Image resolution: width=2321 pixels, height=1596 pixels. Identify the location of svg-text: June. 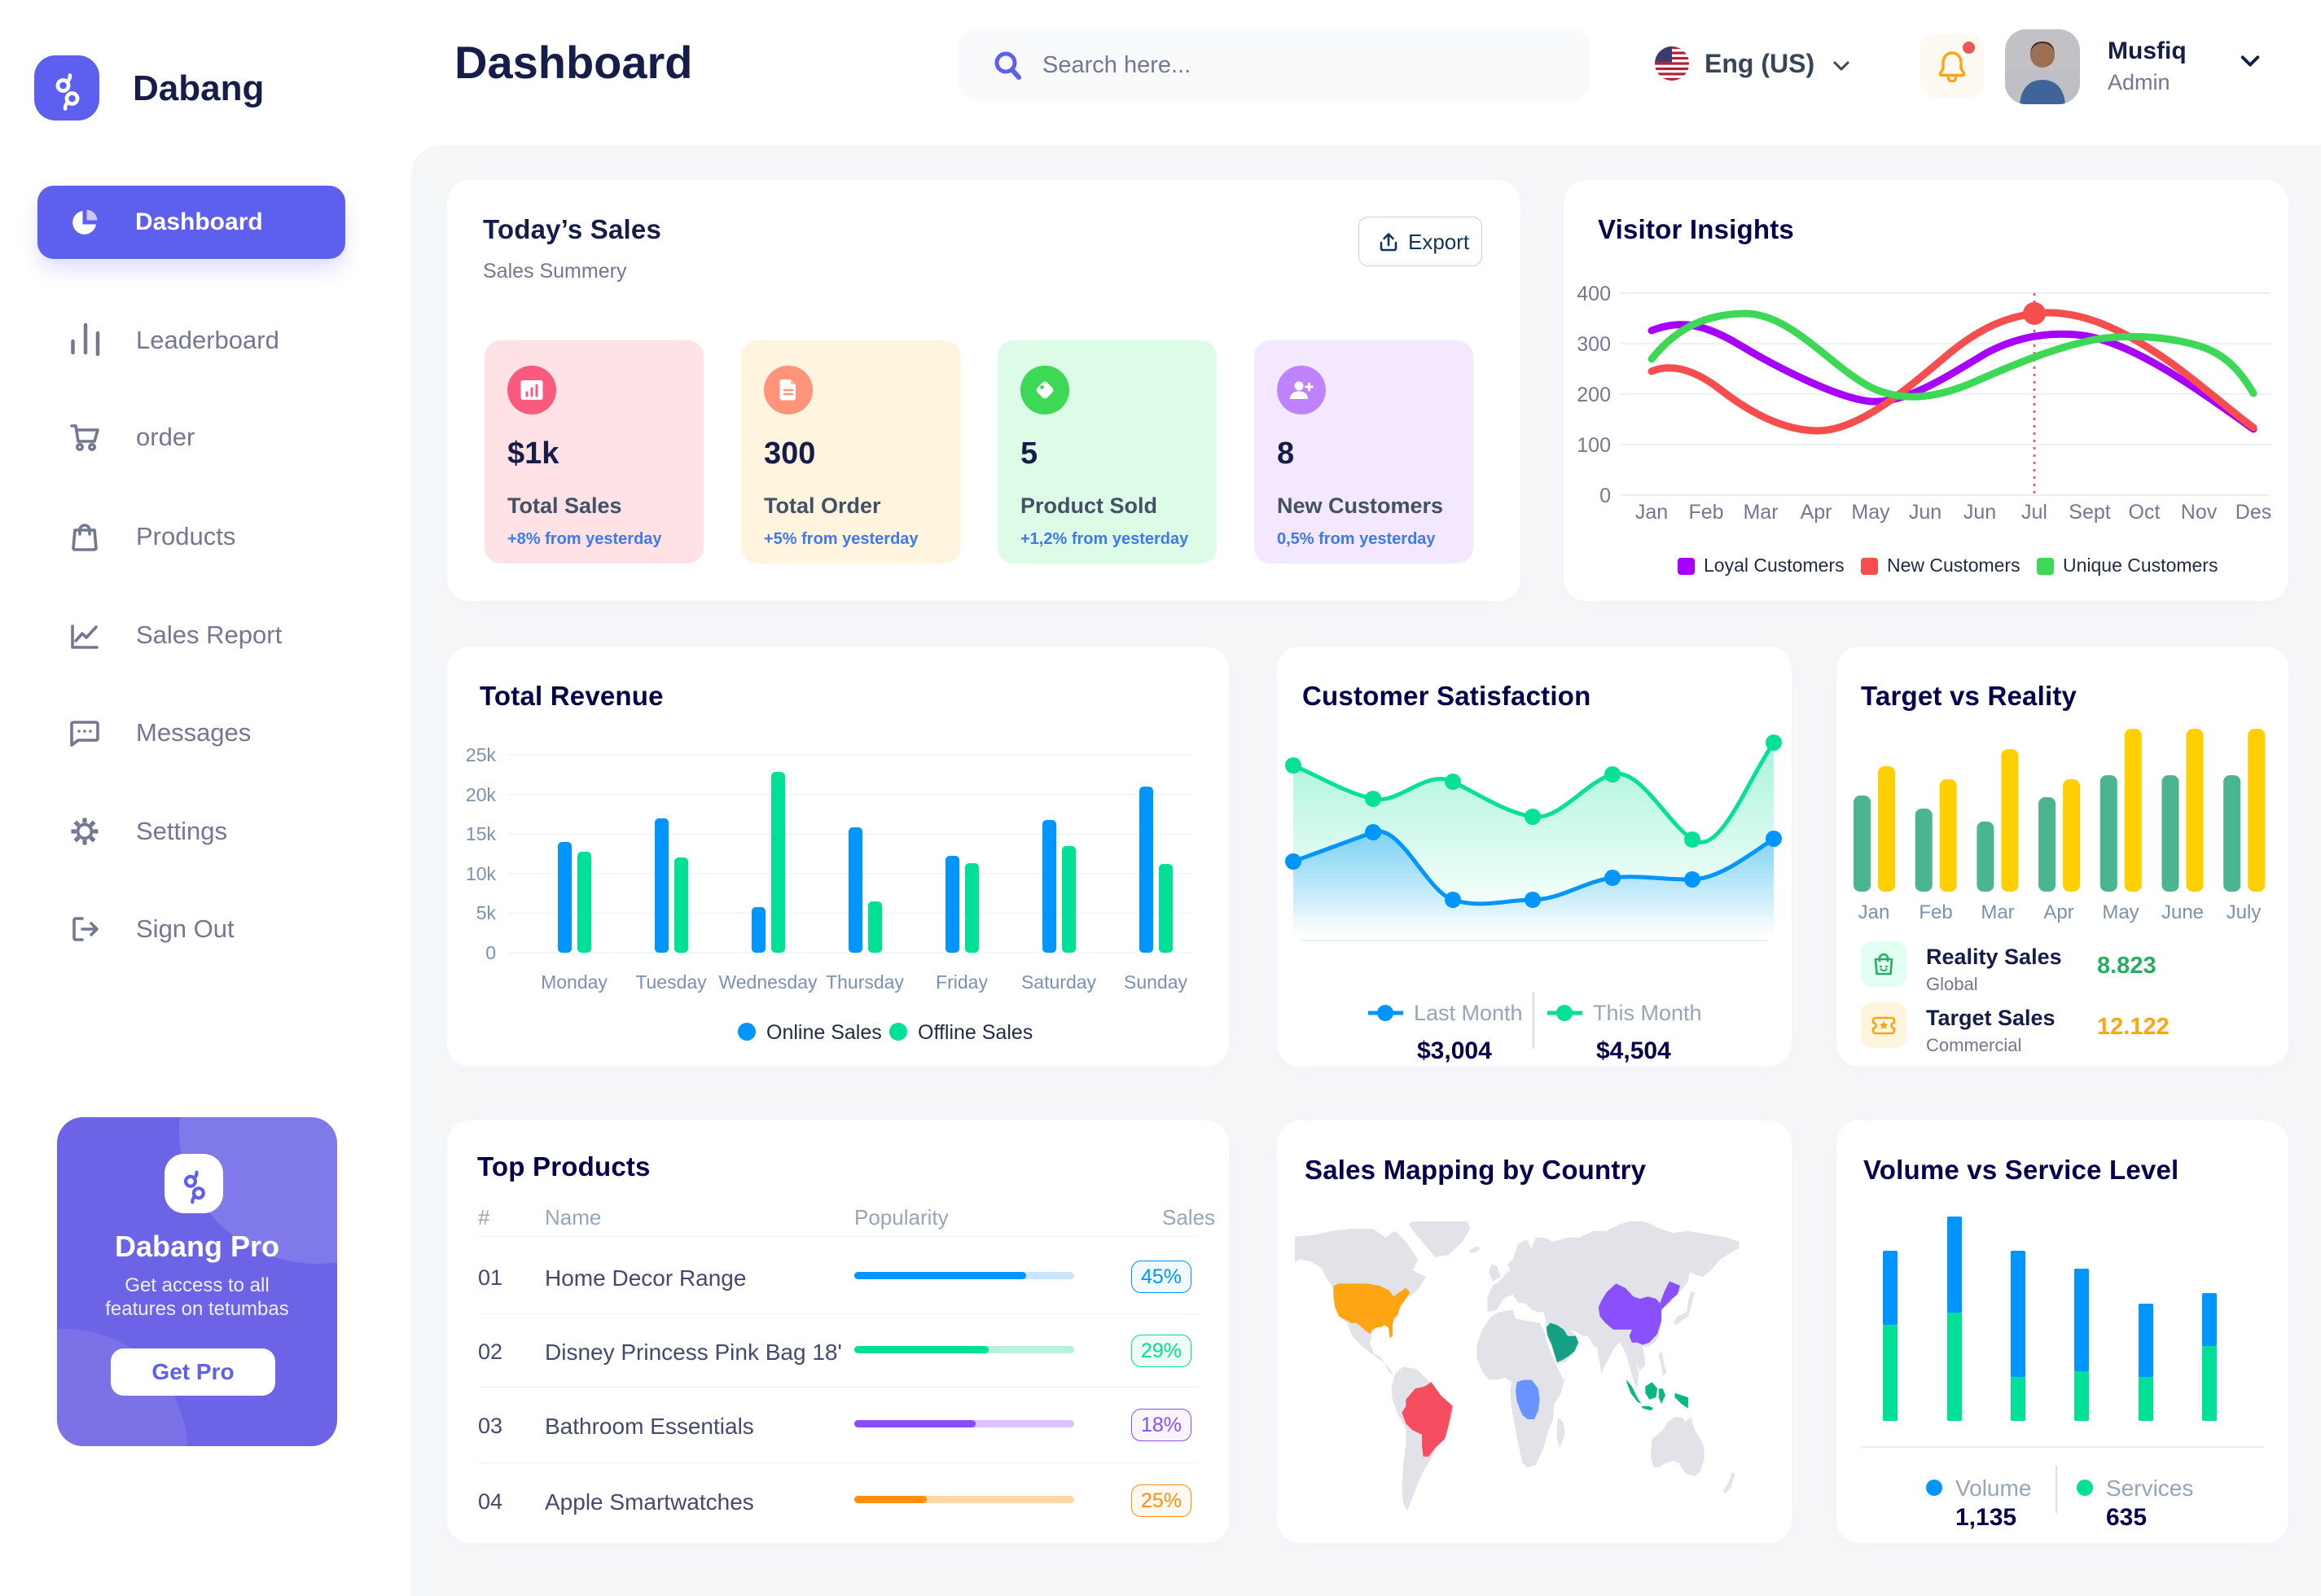
(2182, 912).